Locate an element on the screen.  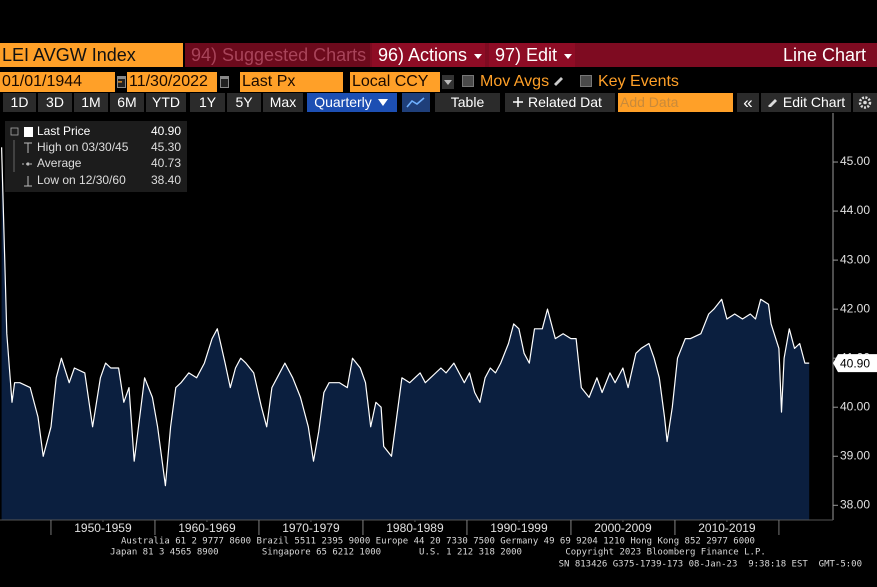
key-events-label: Key Events is located at coordinates (638, 81).